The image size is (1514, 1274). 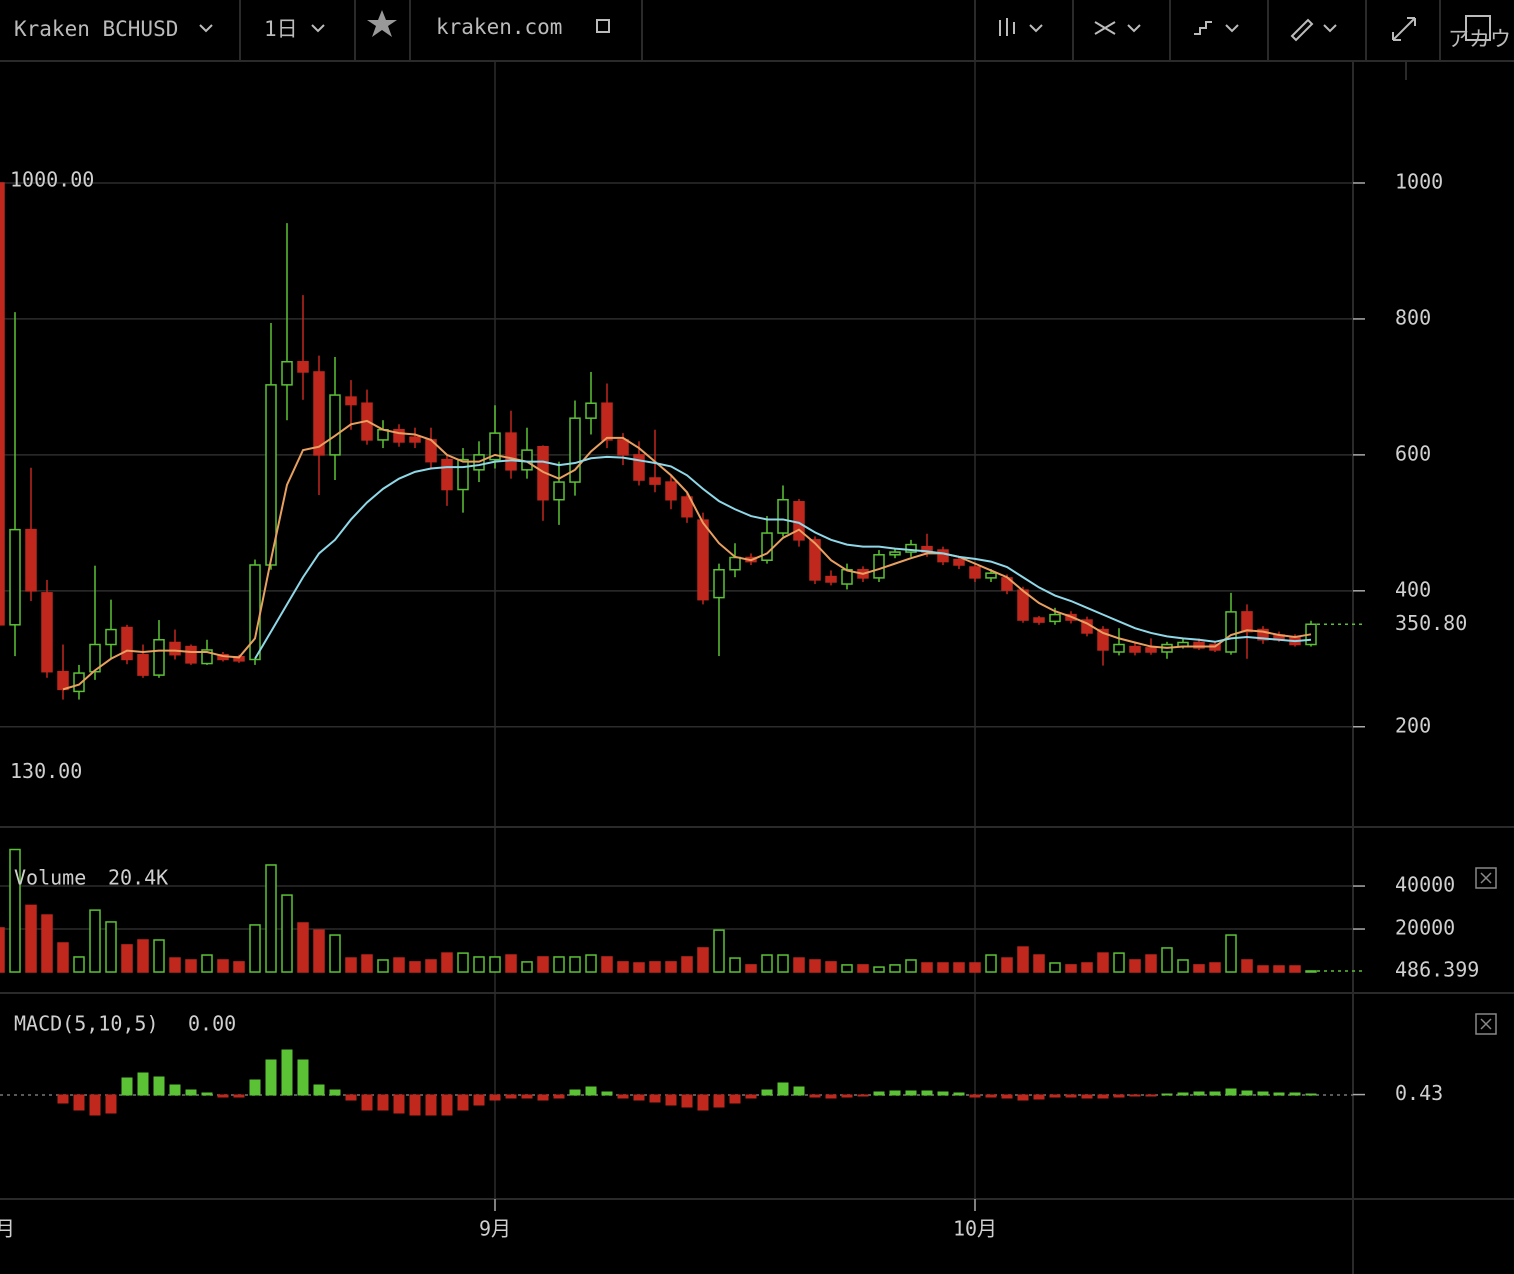 I want to click on pane-title: MACD(5,10,5), so click(x=86, y=1024).